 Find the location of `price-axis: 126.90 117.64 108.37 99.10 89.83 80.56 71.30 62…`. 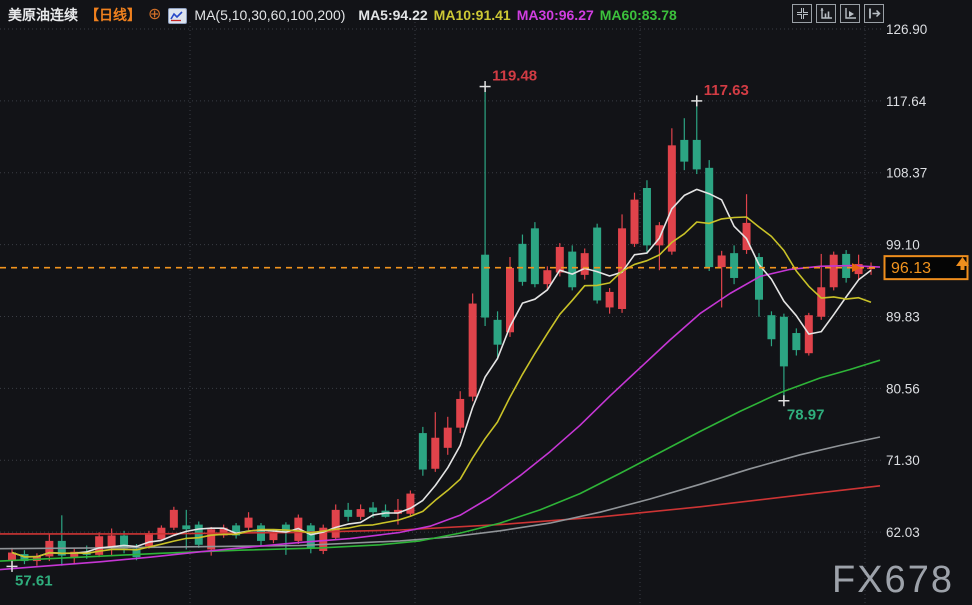

price-axis: 126.90 117.64 108.37 99.10 89.83 80.56 71.30 62… is located at coordinates (906, 281).